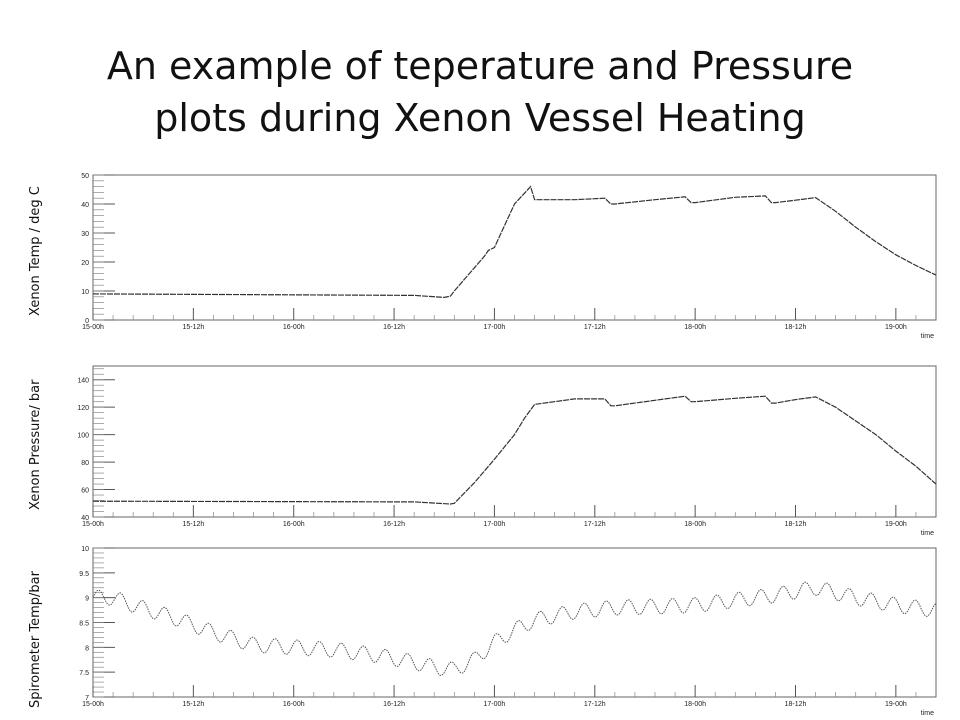 The image size is (960, 720). What do you see at coordinates (480, 118) in the screenshot?
I see `slide-title-line2: plots during Xenon Vessel Heating` at bounding box center [480, 118].